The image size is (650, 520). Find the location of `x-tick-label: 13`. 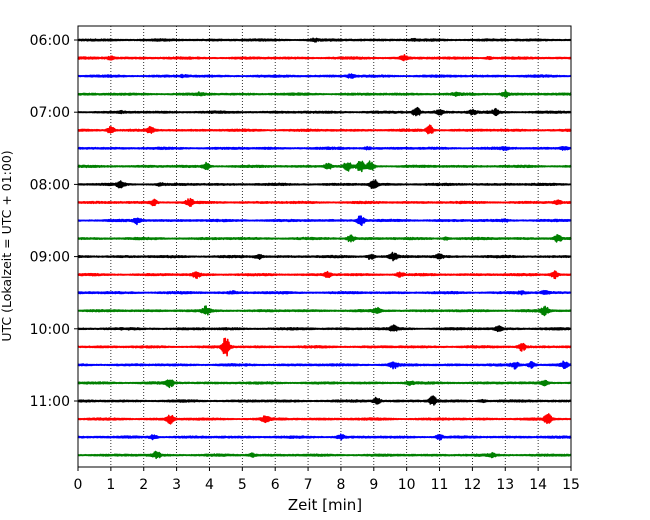

x-tick-label: 13 is located at coordinates (505, 485).